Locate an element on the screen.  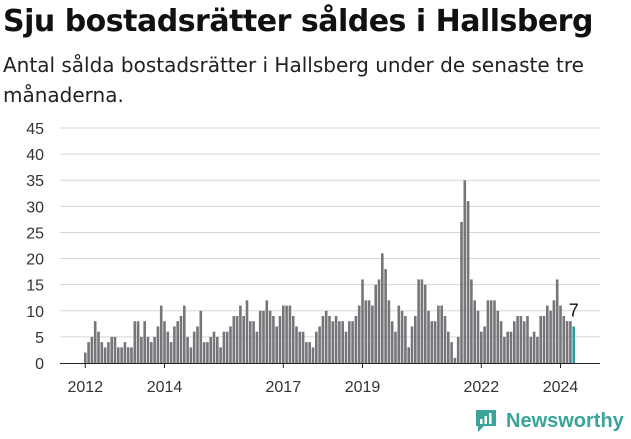
y-tick-label: 0 is located at coordinates (39, 364).